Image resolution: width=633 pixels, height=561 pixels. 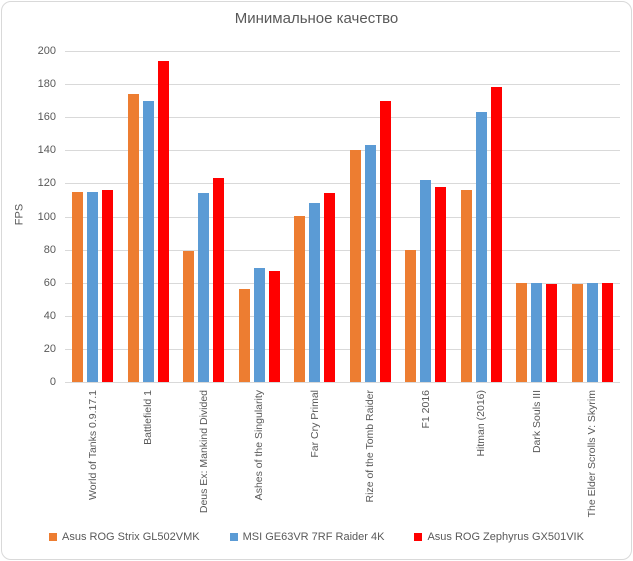 What do you see at coordinates (537, 422) in the screenshot?
I see `x-axis-label: Dark Souls III` at bounding box center [537, 422].